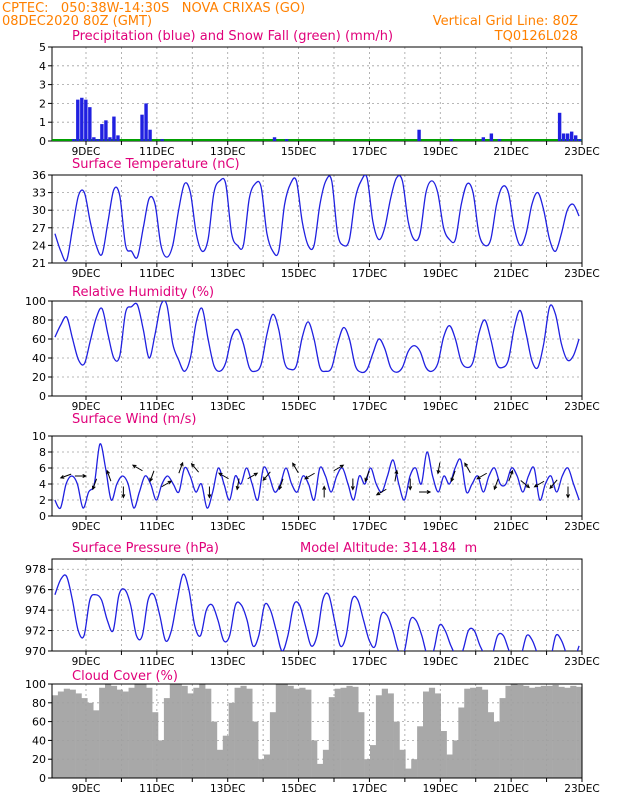 This screenshot has width=618, height=800. What do you see at coordinates (35, 684) in the screenshot?
I see `y-tick-label: 100` at bounding box center [35, 684].